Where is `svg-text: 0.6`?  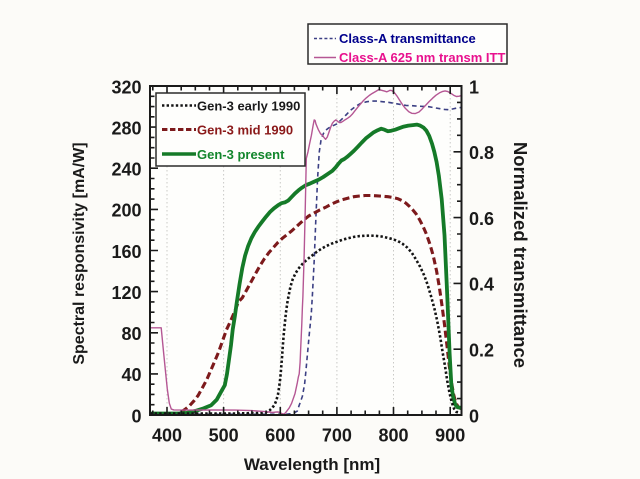
svg-text: 0.6 is located at coordinates (481, 219).